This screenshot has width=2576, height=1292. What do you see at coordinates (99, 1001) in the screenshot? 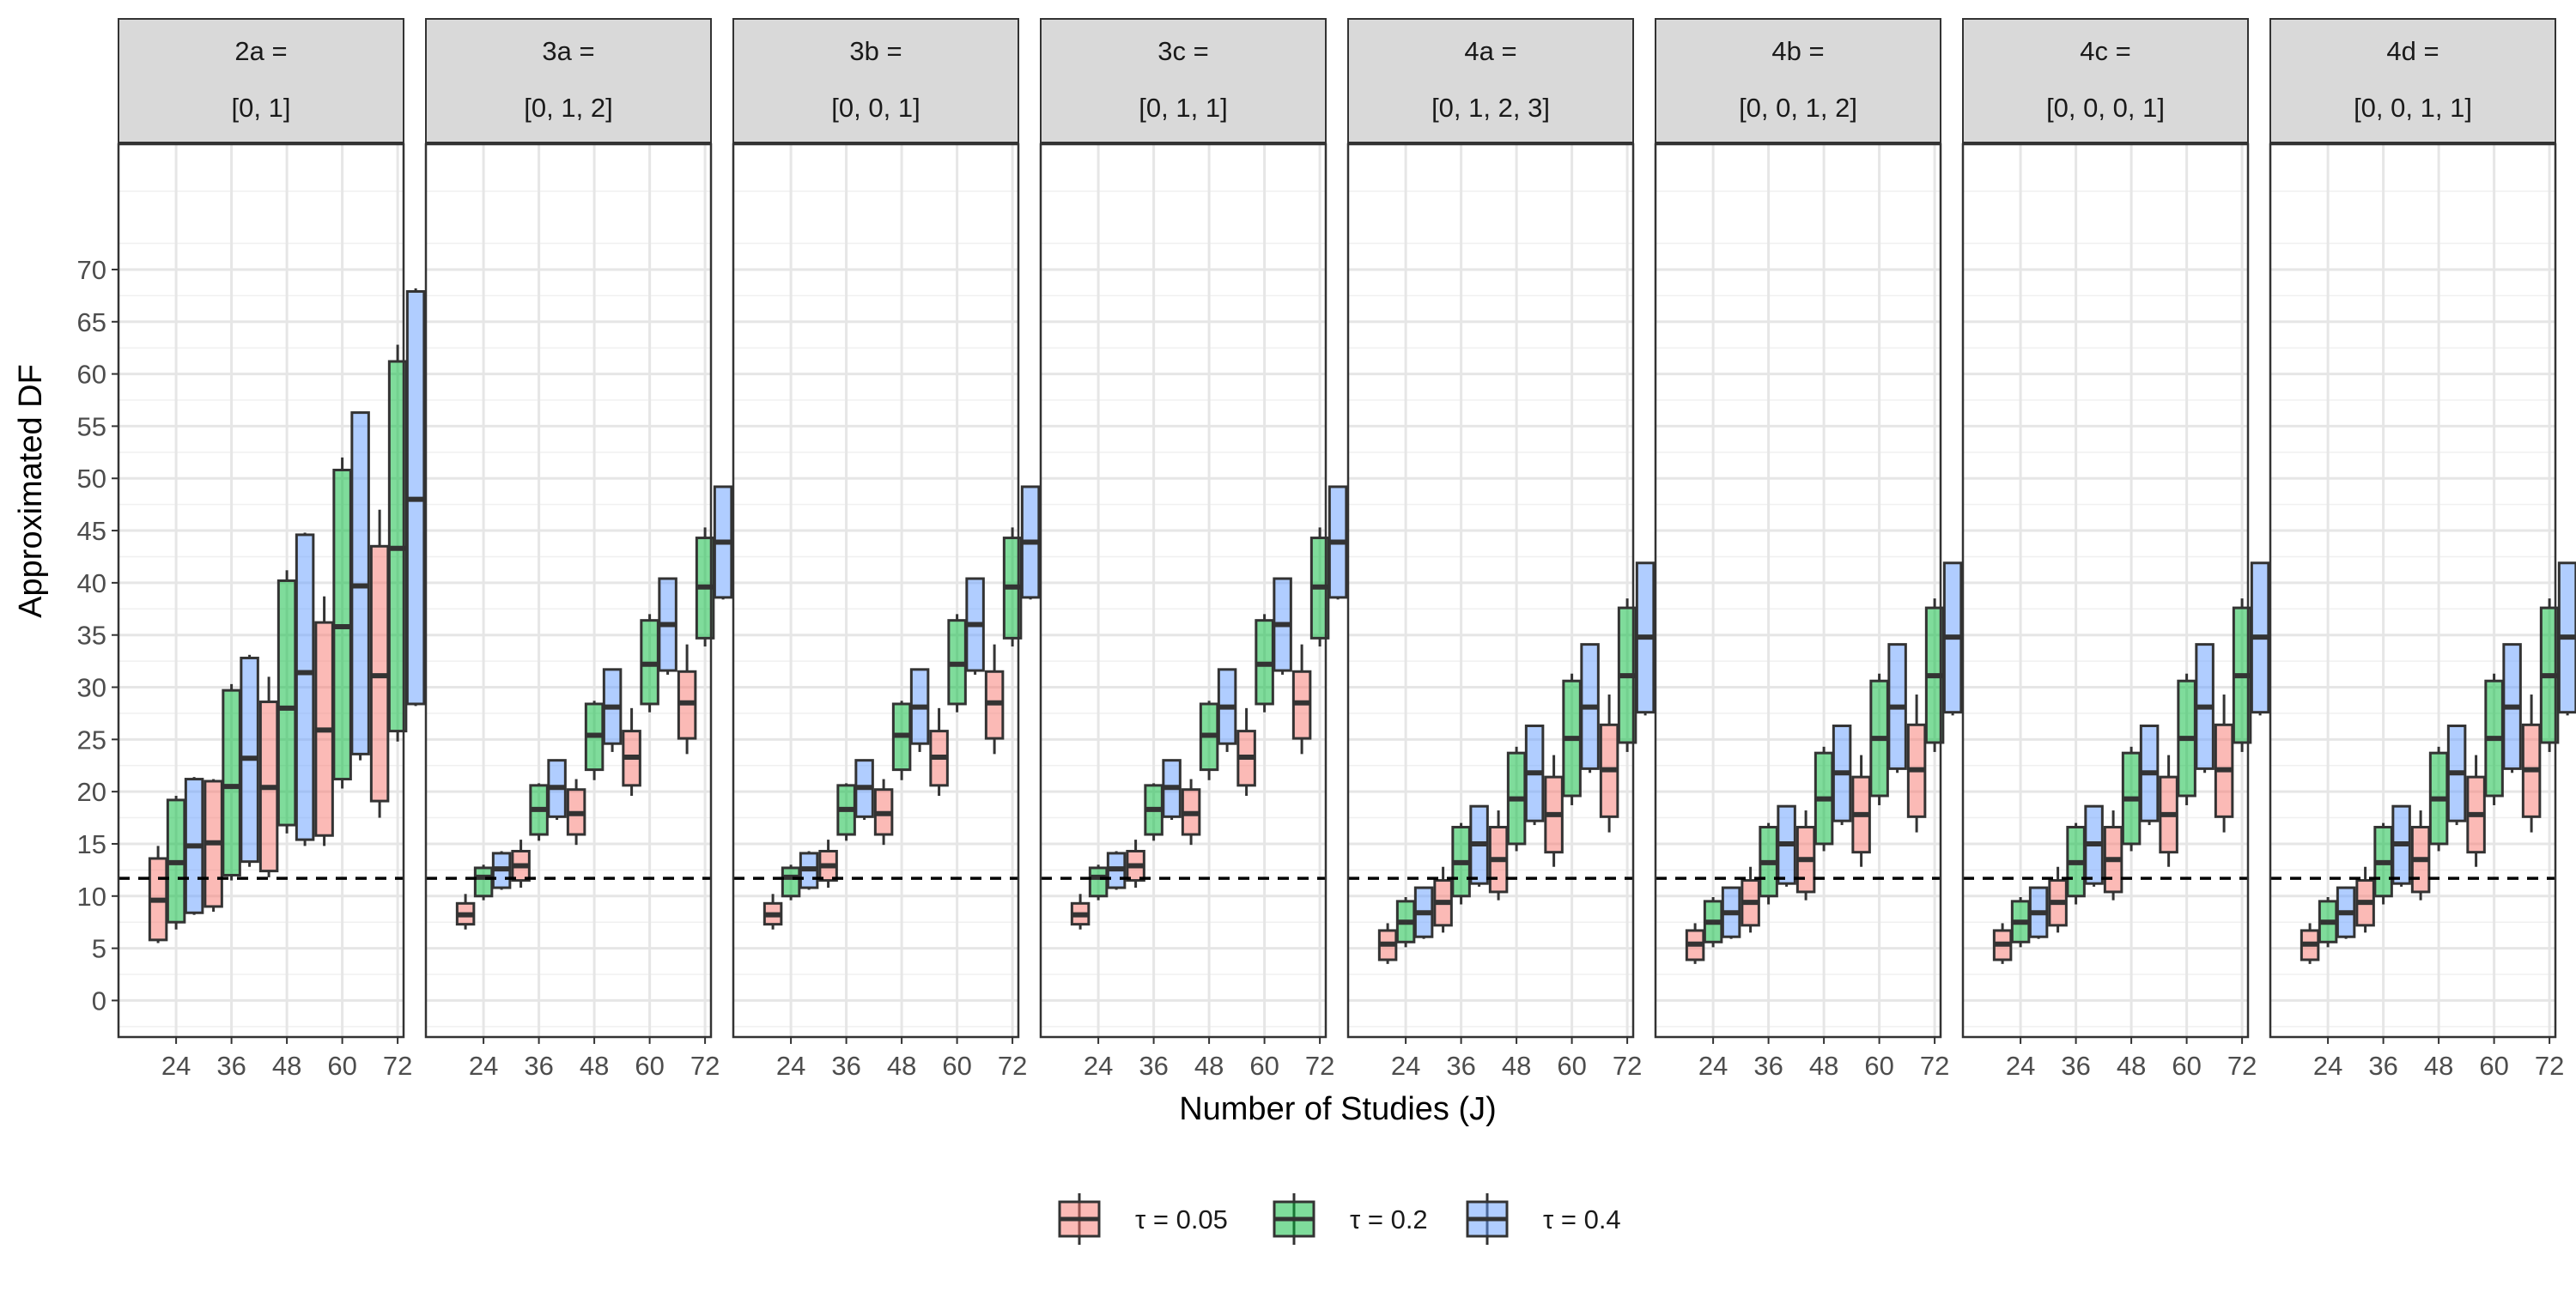
I see `y-tick-label: 0` at bounding box center [99, 1001].